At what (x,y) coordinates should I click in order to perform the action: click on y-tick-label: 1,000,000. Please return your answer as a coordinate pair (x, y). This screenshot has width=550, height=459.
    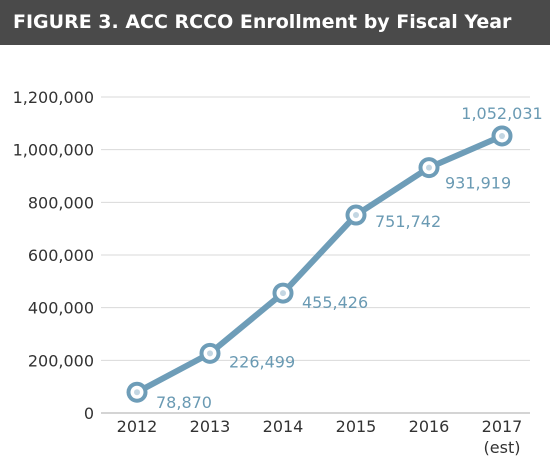
    Looking at the image, I should click on (53, 150).